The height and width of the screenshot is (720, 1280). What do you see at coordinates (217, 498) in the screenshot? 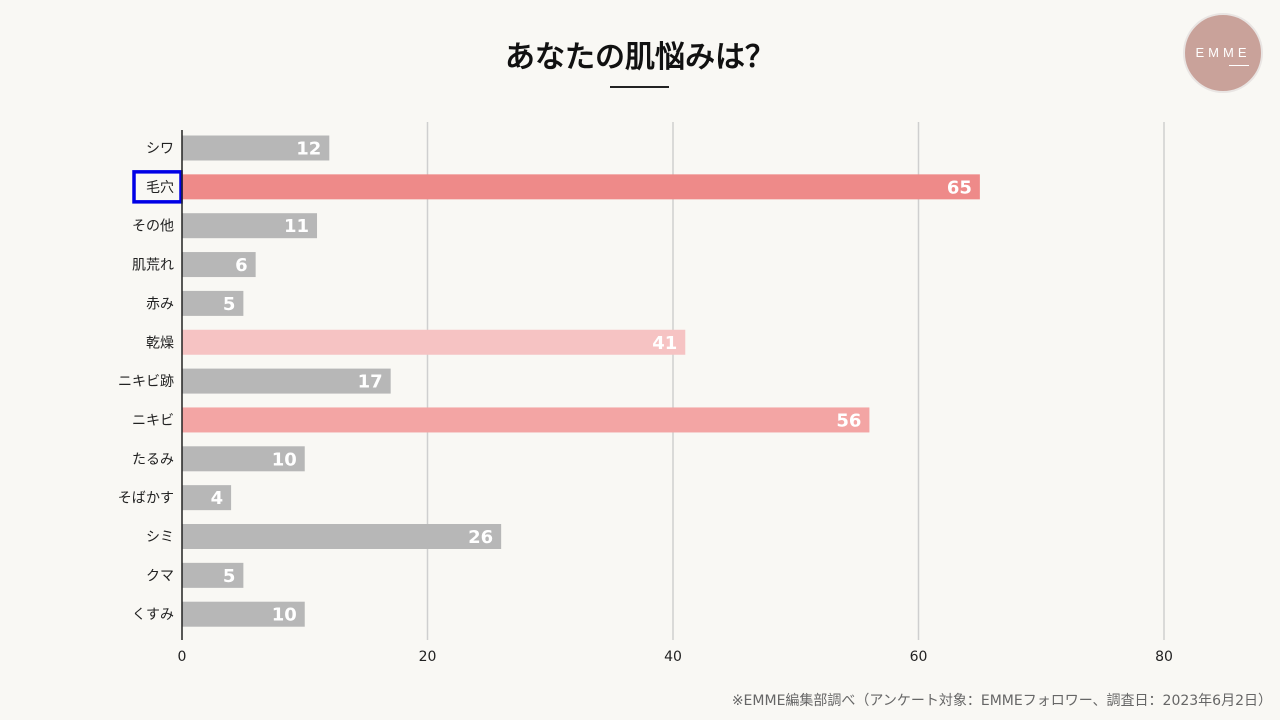
I see `data-label: 4` at bounding box center [217, 498].